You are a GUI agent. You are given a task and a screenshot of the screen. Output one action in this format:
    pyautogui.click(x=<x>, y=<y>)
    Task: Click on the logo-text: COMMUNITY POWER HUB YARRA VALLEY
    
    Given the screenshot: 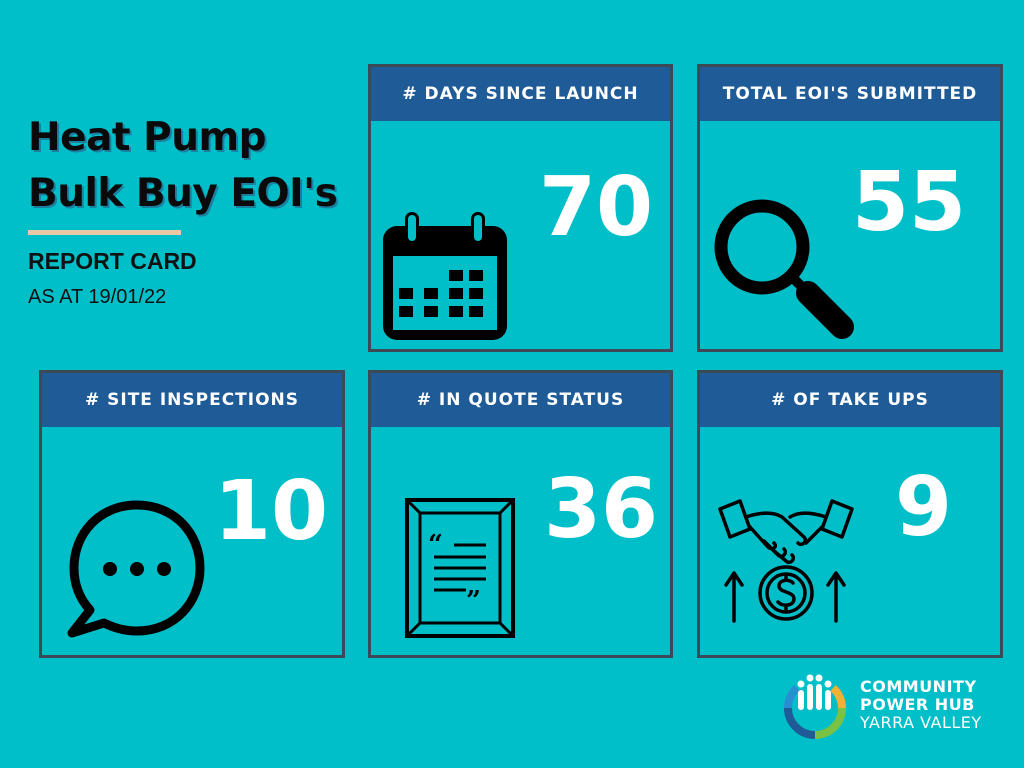 What is the action you would take?
    pyautogui.click(x=921, y=705)
    